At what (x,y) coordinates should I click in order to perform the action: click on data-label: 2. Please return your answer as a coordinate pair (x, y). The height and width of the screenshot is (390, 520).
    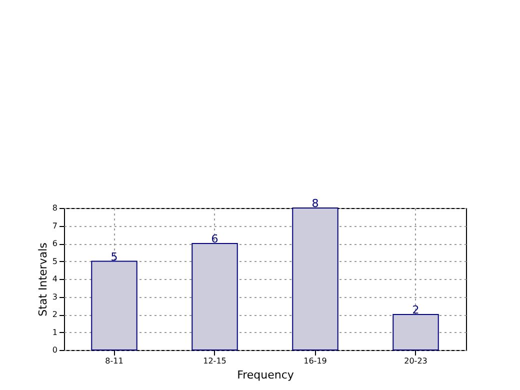
    Looking at the image, I should click on (416, 310).